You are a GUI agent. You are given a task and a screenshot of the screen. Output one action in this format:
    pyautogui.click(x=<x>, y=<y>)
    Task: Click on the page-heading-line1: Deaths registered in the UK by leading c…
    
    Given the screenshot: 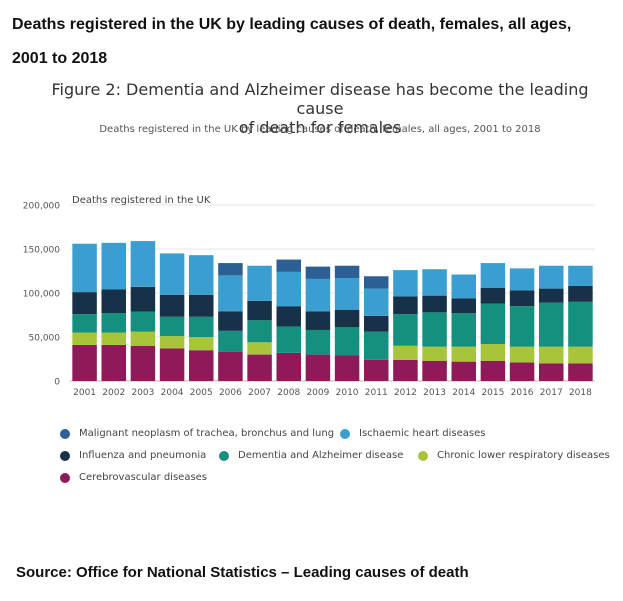 What is the action you would take?
    pyautogui.click(x=292, y=24)
    